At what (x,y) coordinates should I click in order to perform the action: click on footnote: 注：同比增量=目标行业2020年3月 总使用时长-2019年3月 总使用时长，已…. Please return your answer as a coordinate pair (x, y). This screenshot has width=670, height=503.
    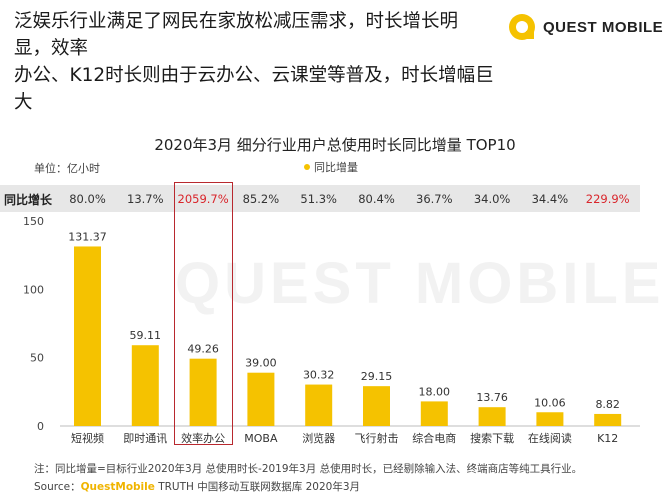
    Looking at the image, I should click on (308, 469).